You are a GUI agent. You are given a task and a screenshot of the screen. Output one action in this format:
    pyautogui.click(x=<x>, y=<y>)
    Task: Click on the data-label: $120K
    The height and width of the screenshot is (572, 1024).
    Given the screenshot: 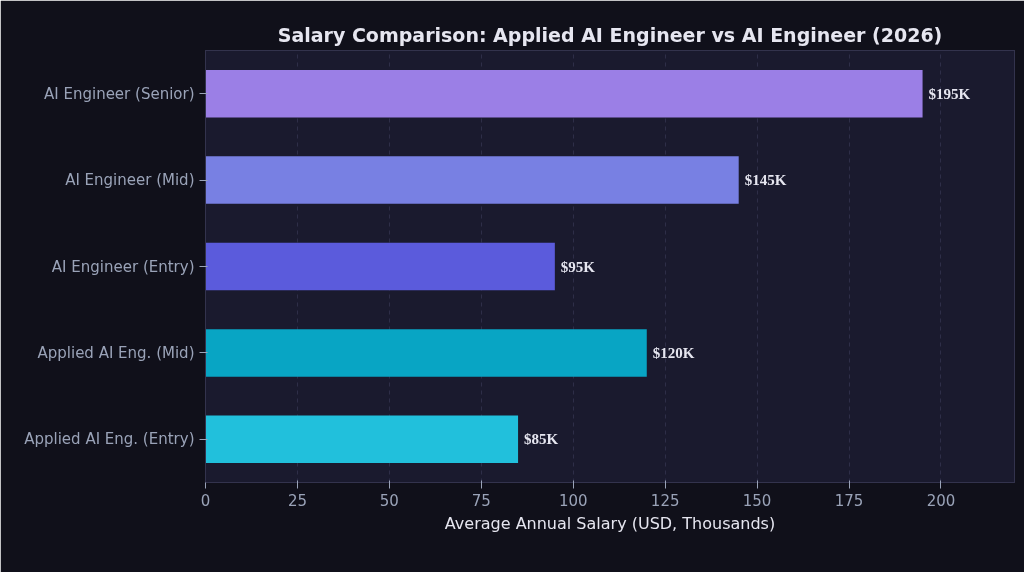 What is the action you would take?
    pyautogui.click(x=673, y=352)
    